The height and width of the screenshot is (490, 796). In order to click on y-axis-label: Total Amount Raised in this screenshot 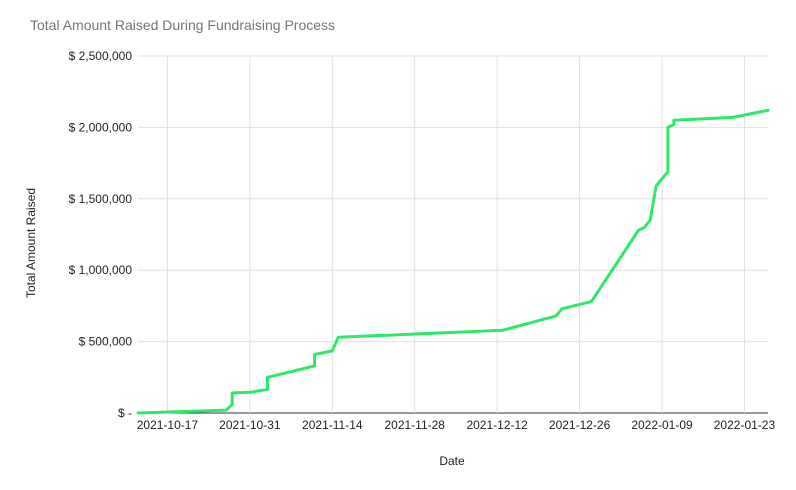, I will do `click(31, 243)`.